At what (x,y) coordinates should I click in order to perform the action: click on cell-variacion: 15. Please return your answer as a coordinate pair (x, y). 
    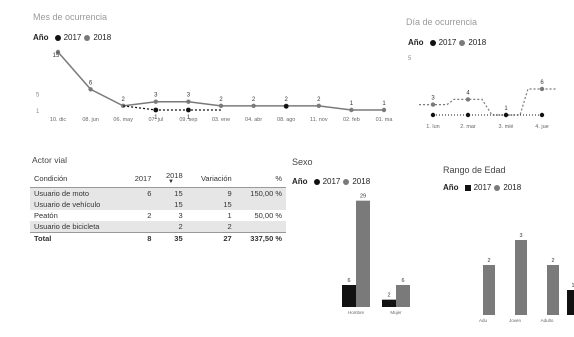
    Looking at the image, I should click on (211, 204).